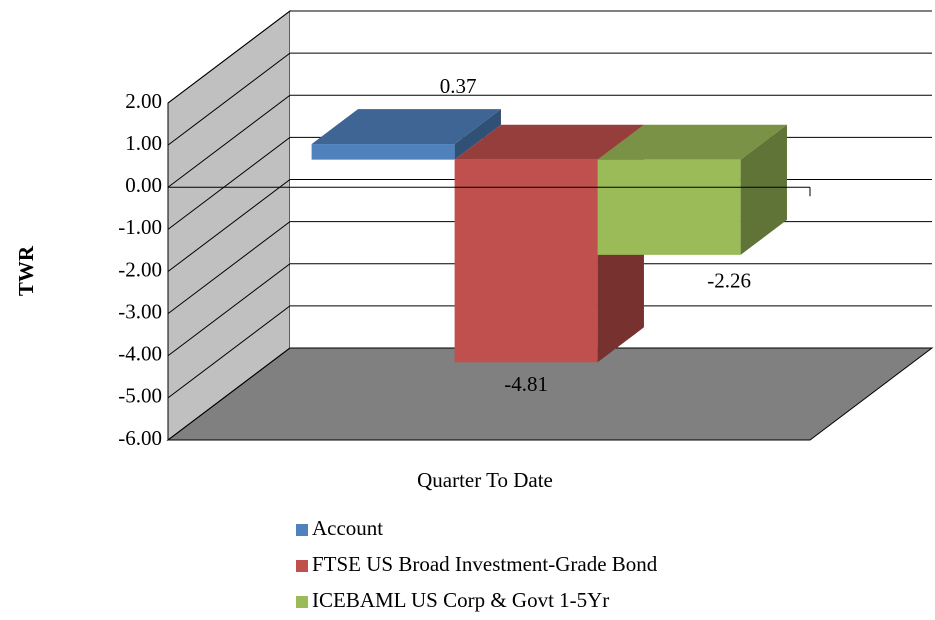 The image size is (935, 620). What do you see at coordinates (347, 528) in the screenshot?
I see `legend-label: Account` at bounding box center [347, 528].